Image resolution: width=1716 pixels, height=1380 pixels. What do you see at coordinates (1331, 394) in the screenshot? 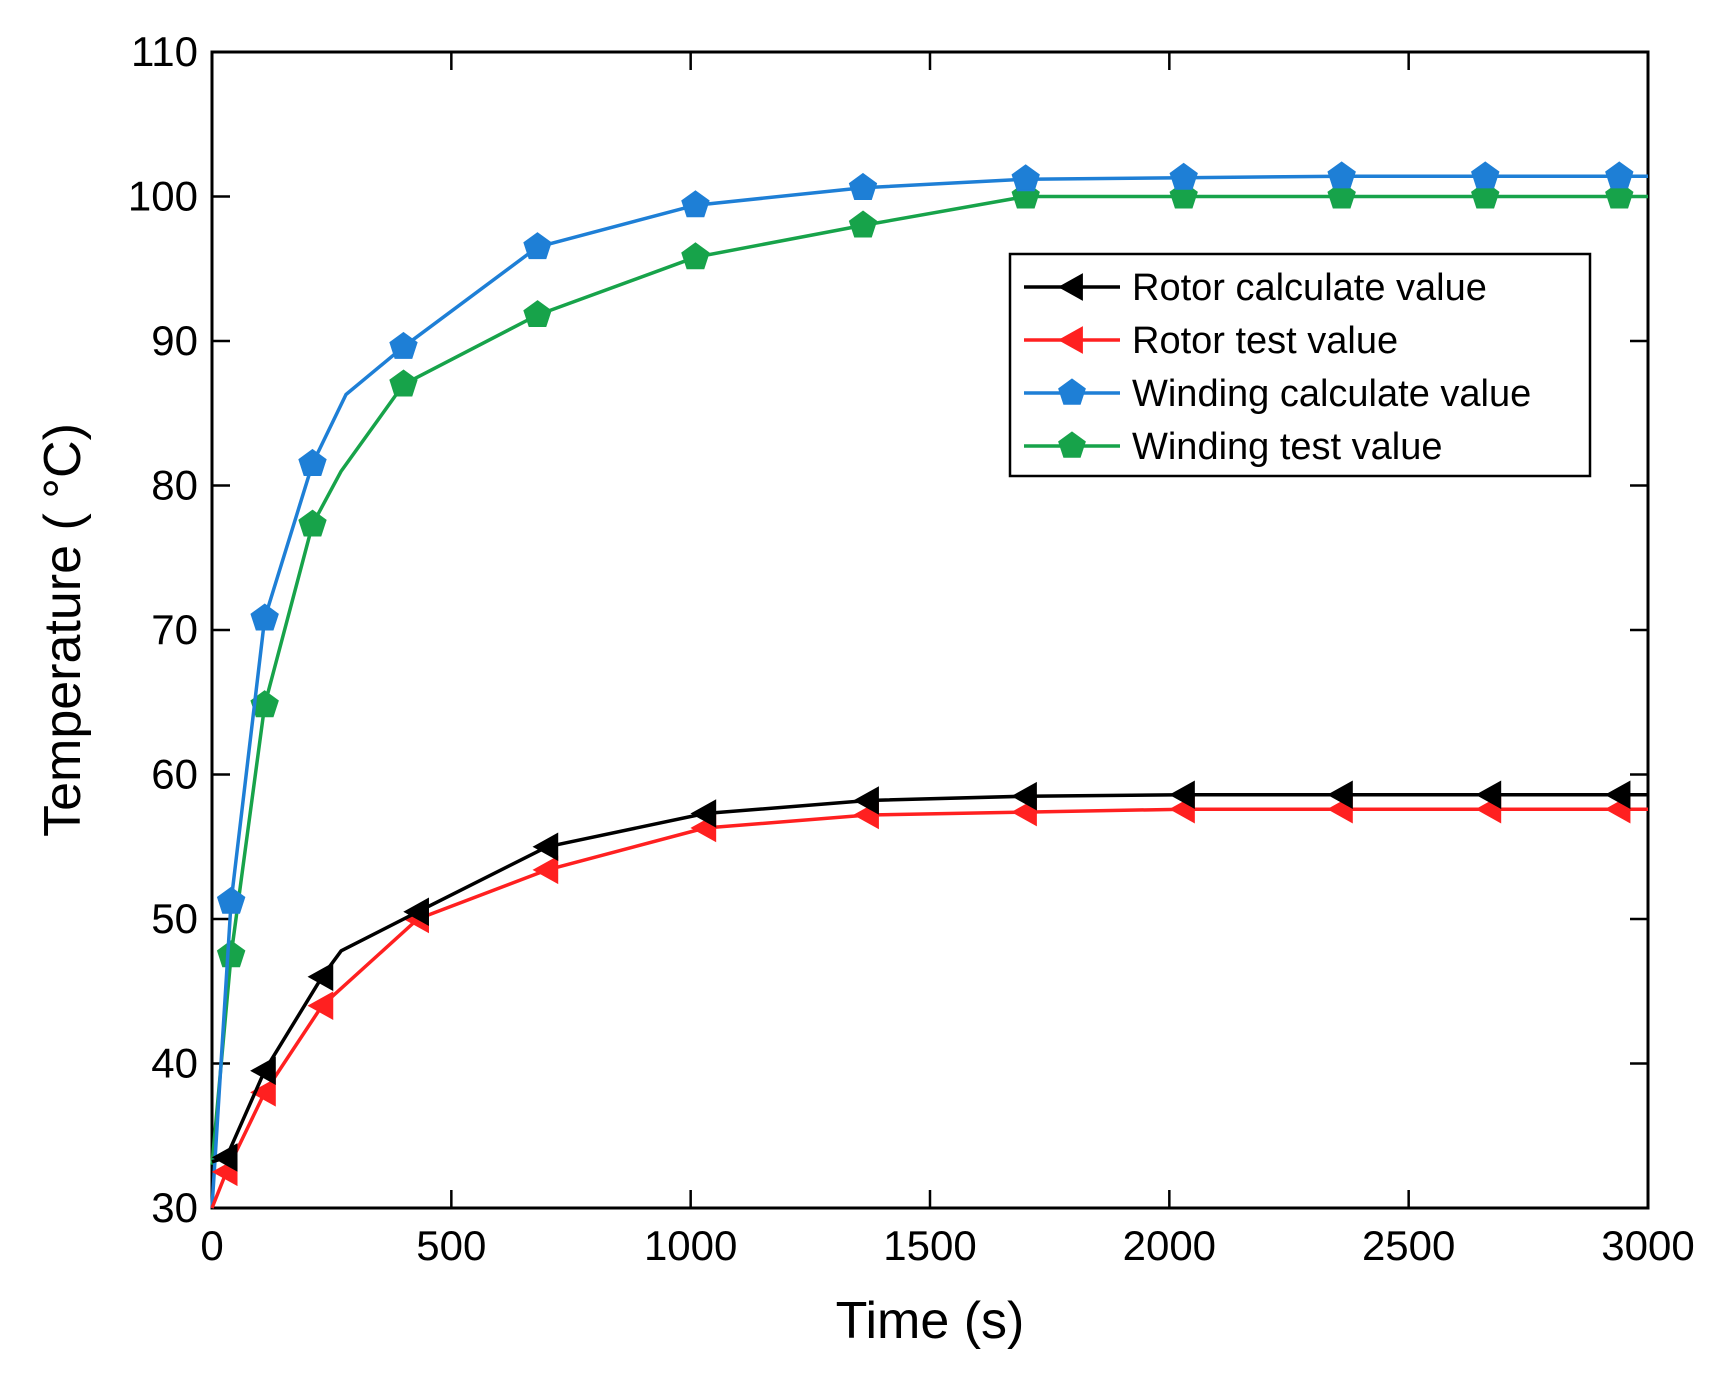
I see `legend-label: Winding calculate value` at bounding box center [1331, 394].